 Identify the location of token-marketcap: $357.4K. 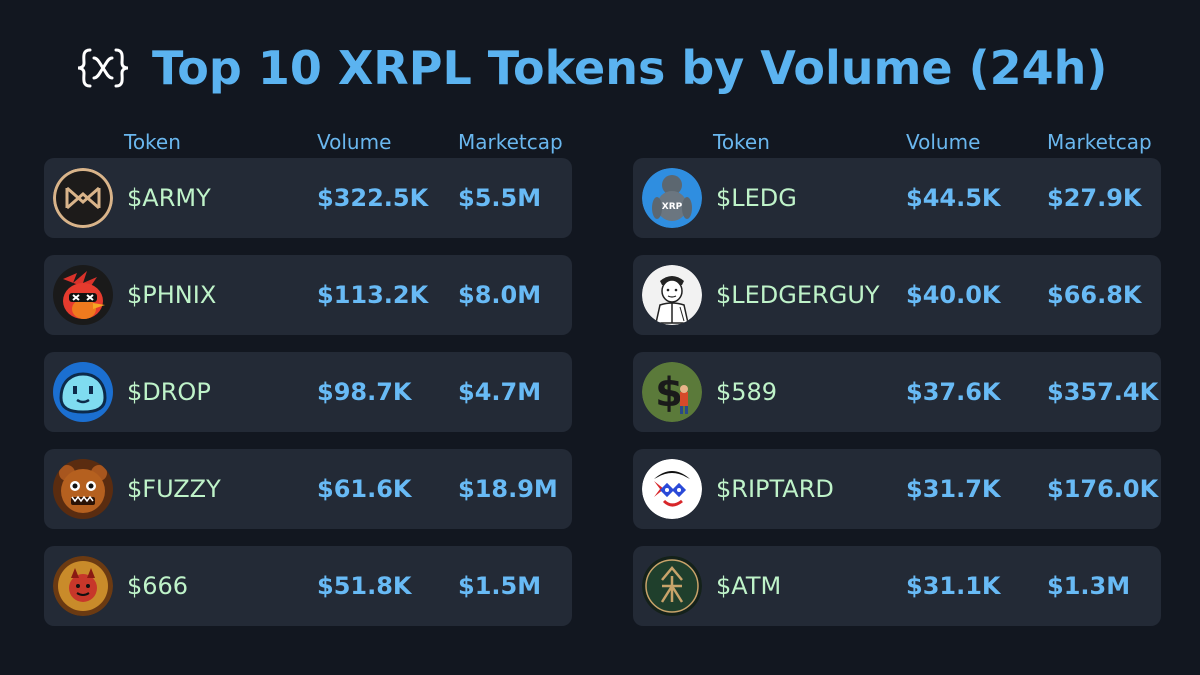
(1103, 392).